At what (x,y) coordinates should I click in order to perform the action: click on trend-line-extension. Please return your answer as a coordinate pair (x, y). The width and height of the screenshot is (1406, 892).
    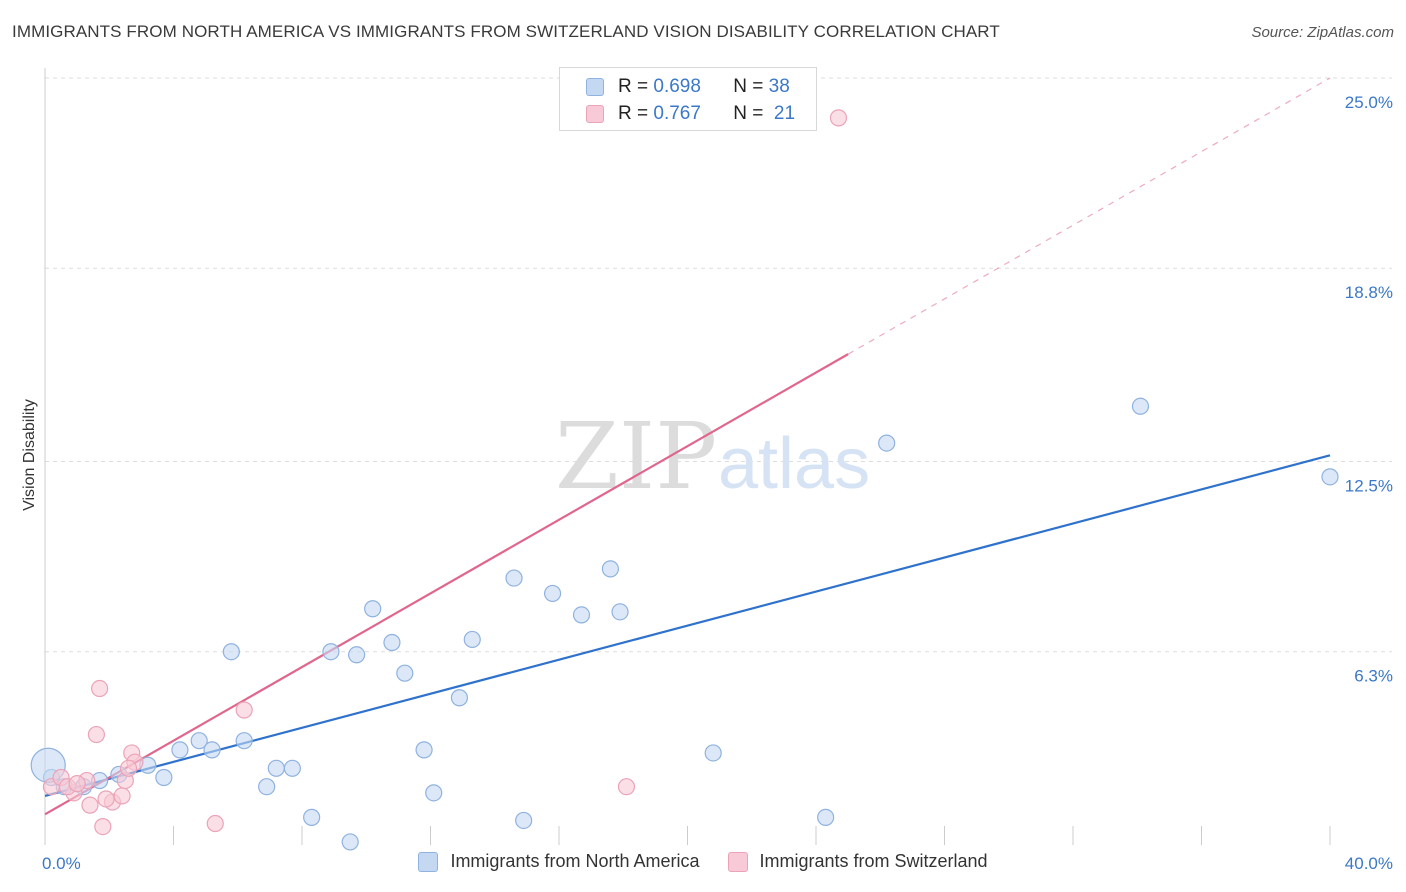
    Looking at the image, I should click on (1089, 216).